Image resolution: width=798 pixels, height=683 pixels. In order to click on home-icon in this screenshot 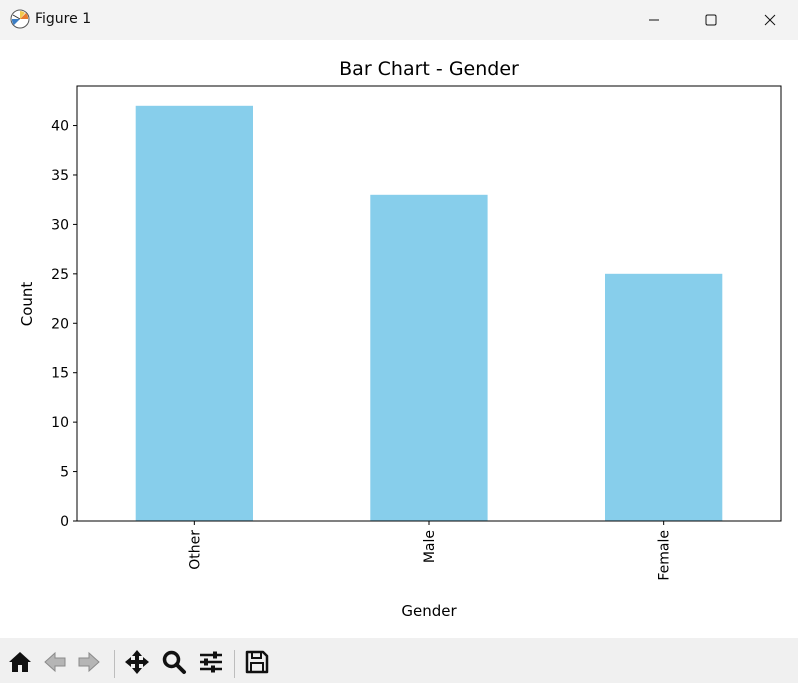, I will do `click(20, 662)`.